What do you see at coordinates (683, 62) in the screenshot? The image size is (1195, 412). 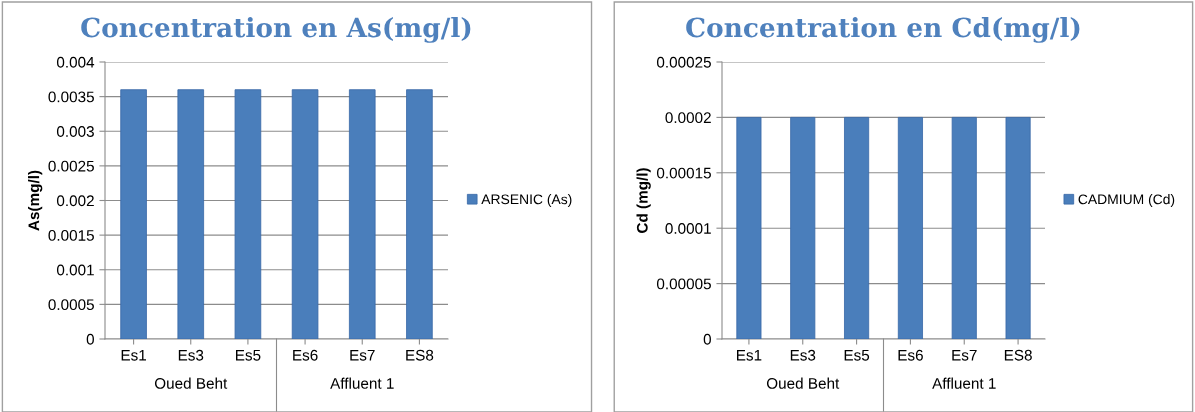 I see `y-tick-label: 0.00025` at bounding box center [683, 62].